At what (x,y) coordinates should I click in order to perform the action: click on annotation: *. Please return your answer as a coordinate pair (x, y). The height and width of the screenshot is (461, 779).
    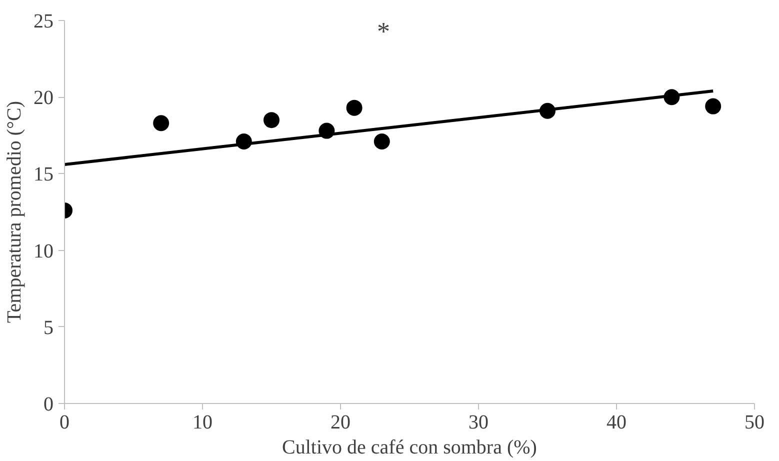
    Looking at the image, I should click on (383, 31).